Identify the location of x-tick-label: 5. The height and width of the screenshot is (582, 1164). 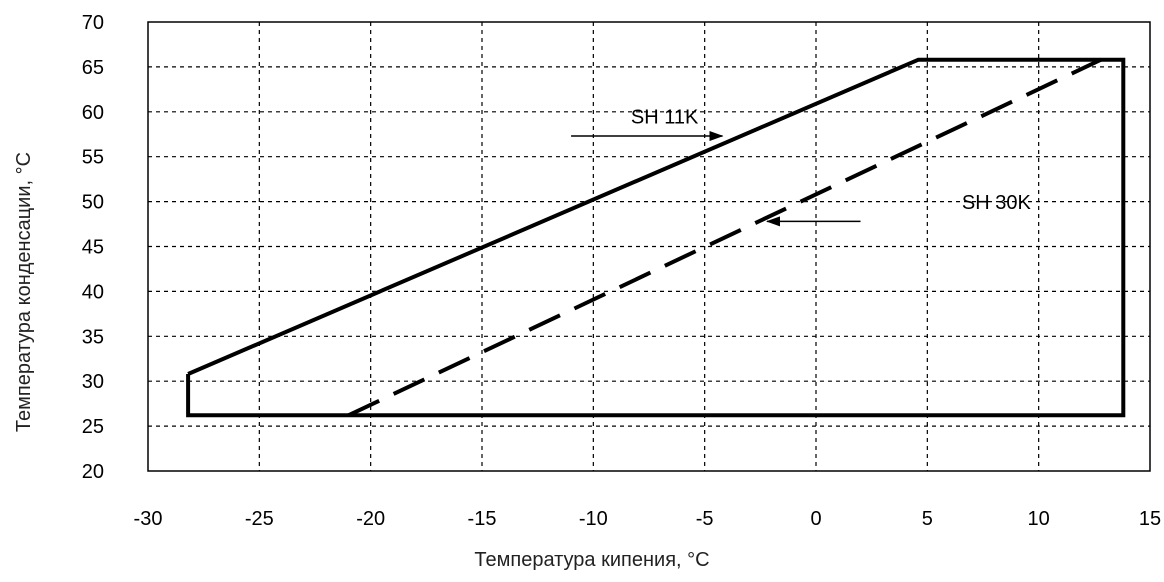
(927, 519).